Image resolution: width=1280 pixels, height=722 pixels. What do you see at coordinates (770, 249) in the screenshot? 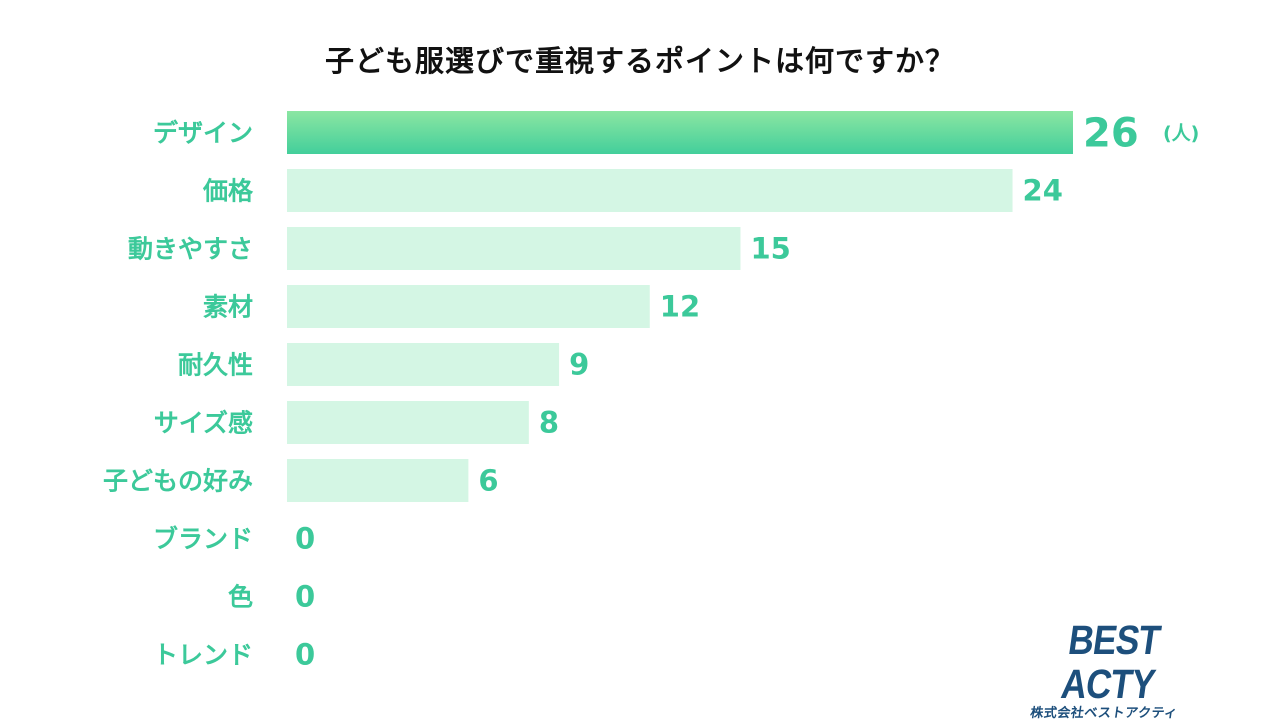
I see `value-label: 15` at bounding box center [770, 249].